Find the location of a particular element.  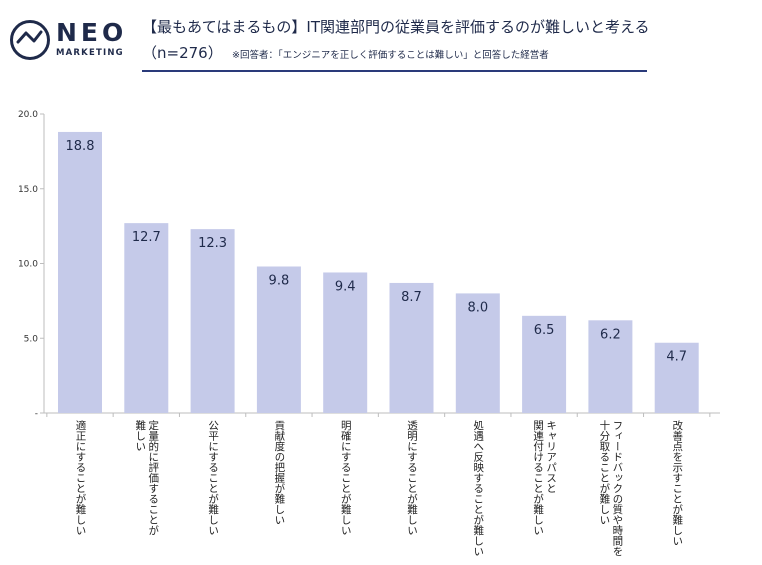

logo-subtitle: MARKETING is located at coordinates (90, 53).